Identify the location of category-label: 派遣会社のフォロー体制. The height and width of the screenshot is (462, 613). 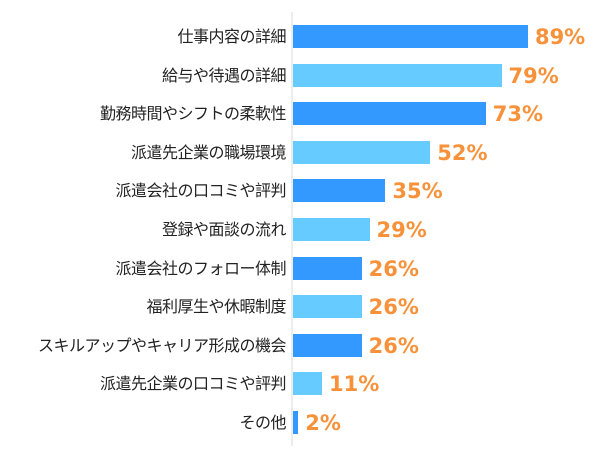
(200, 268).